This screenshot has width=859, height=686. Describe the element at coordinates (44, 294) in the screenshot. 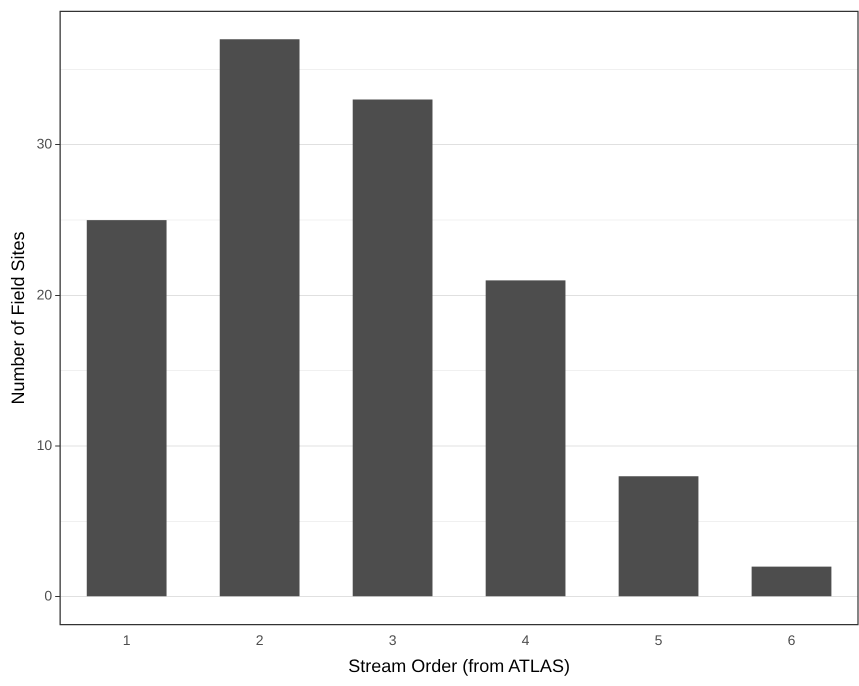

I see `y-tick-label: 20` at that location.